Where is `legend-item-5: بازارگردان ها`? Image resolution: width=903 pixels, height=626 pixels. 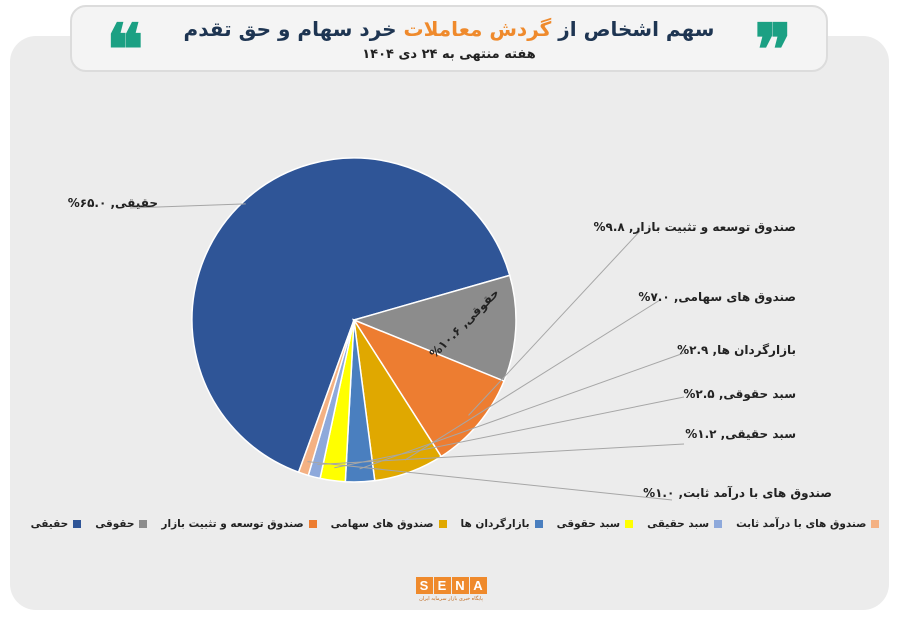
legend-item-5: بازارگردان ها is located at coordinates (502, 524).